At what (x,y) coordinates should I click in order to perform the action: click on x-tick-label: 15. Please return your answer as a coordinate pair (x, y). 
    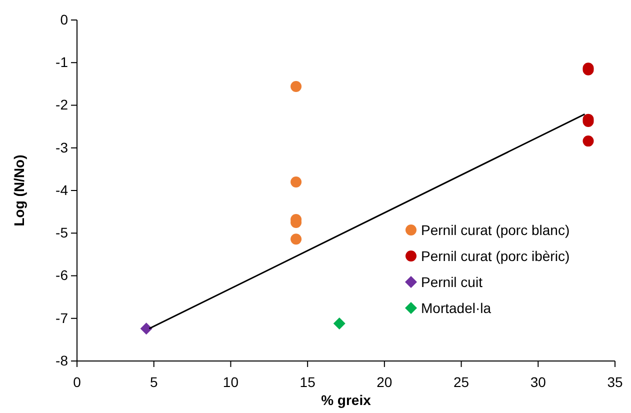
    Looking at the image, I should click on (308, 382).